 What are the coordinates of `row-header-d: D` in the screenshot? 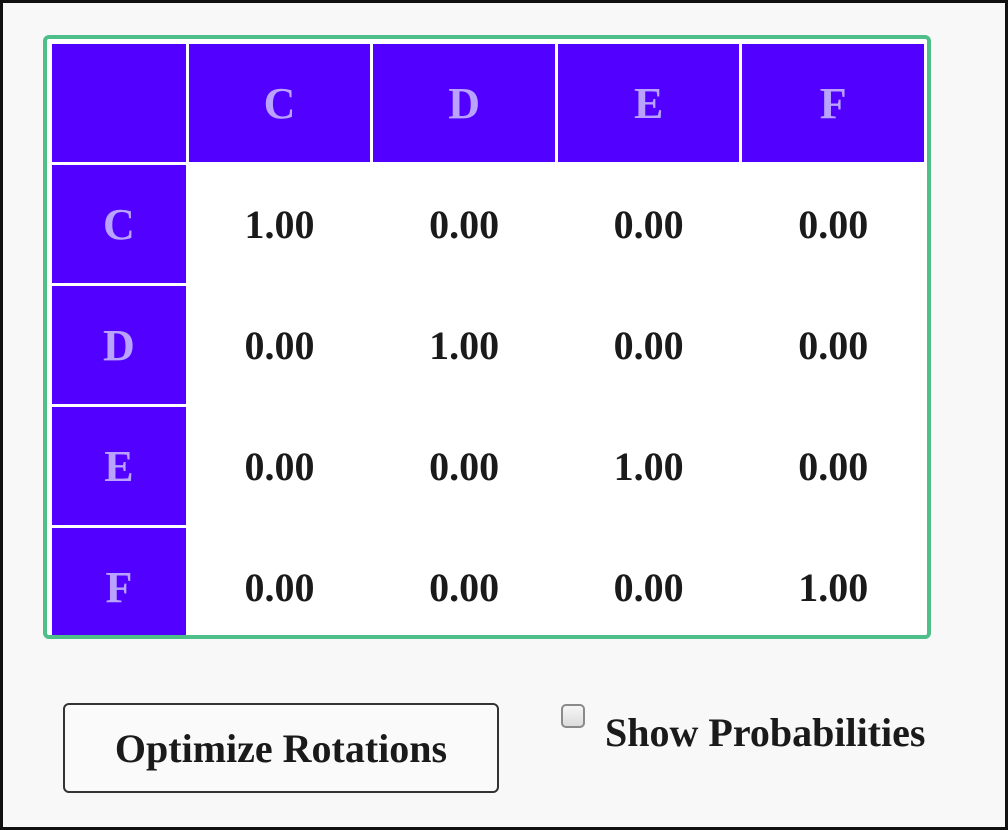 It's located at (119, 345).